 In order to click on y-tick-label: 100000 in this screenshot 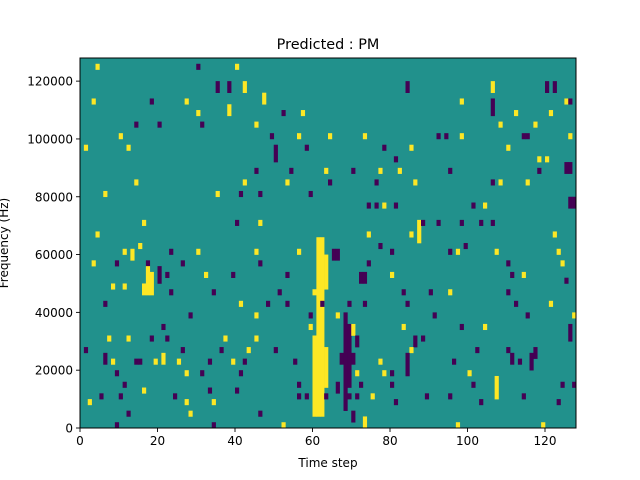, I will do `click(50, 139)`.